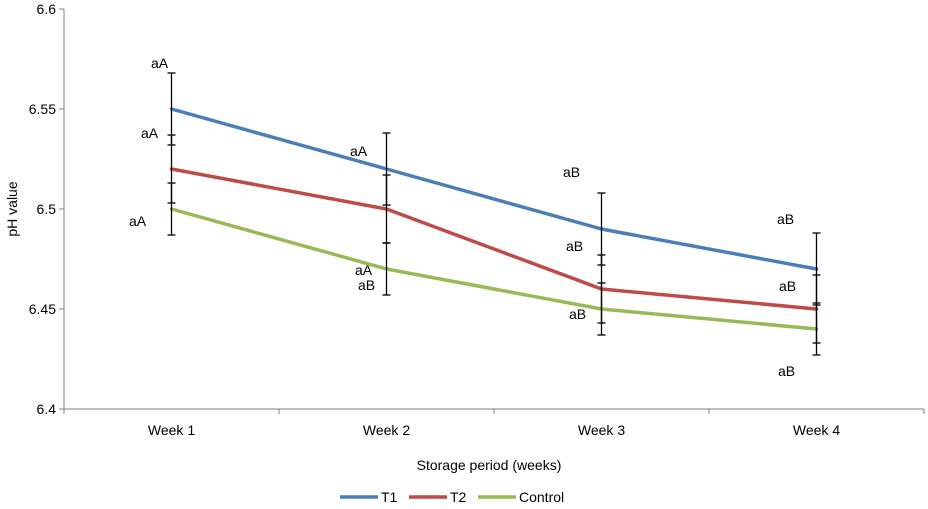 The height and width of the screenshot is (509, 928). Describe the element at coordinates (47, 9) in the screenshot. I see `y-tick-label: 6.6` at that location.